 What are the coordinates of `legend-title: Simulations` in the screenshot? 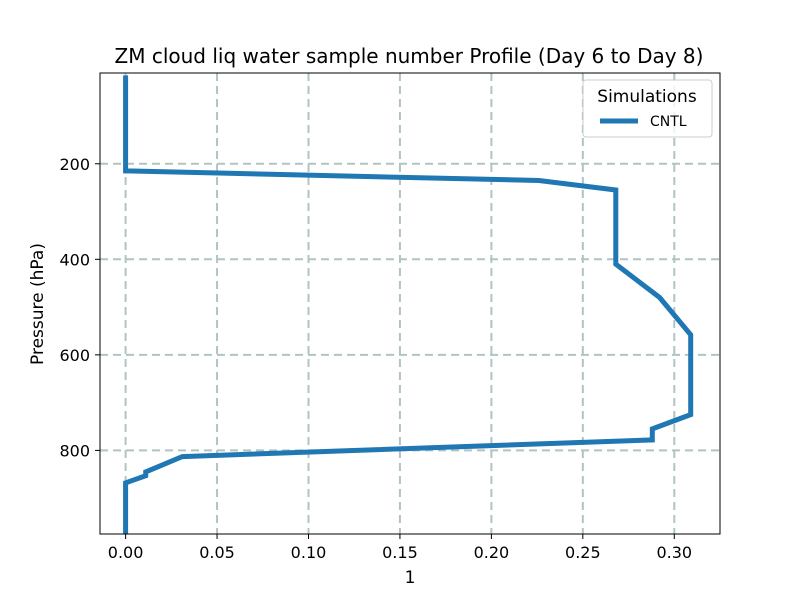 It's located at (647, 97).